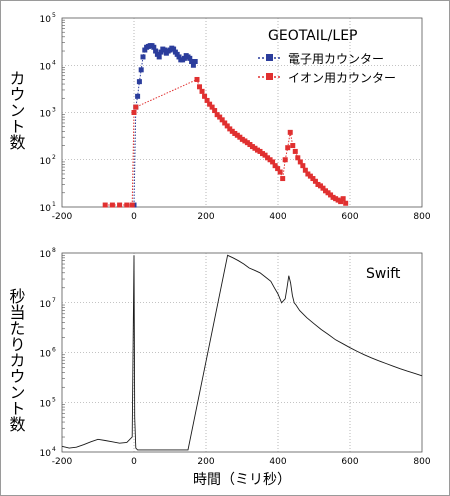  Describe the element at coordinates (54, 62) in the screenshot. I see `y-tick-exponent: 4` at that location.